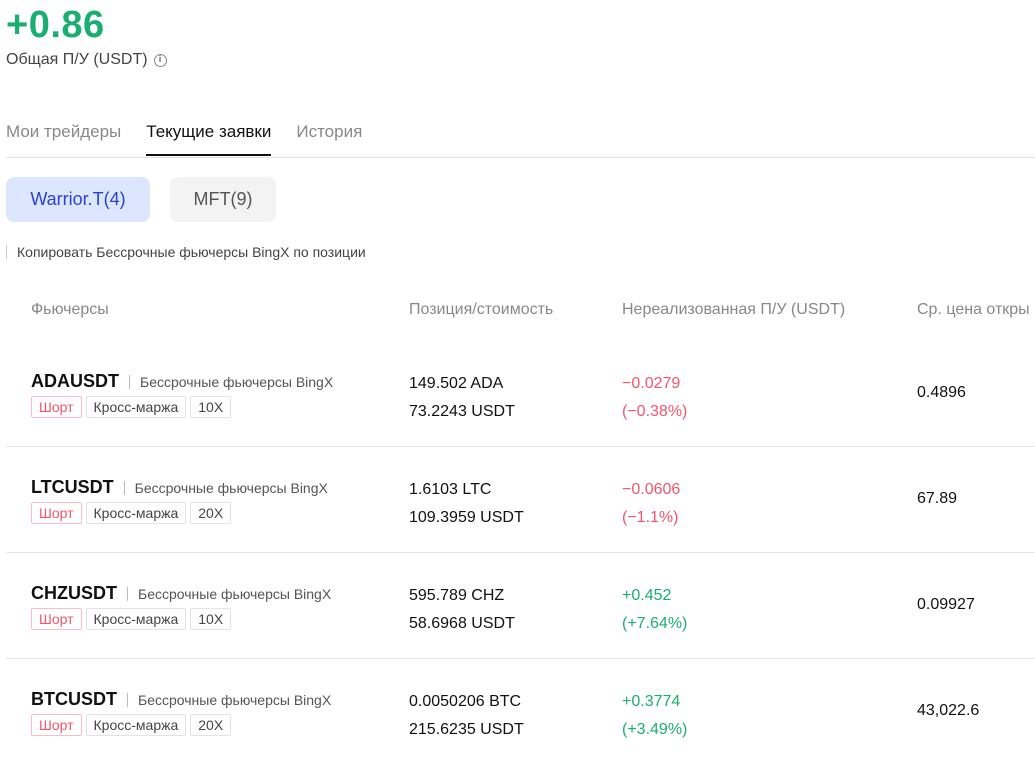 The height and width of the screenshot is (764, 1035). I want to click on position-cell: 149.502 ADA 73.2243 USDT, so click(462, 398).